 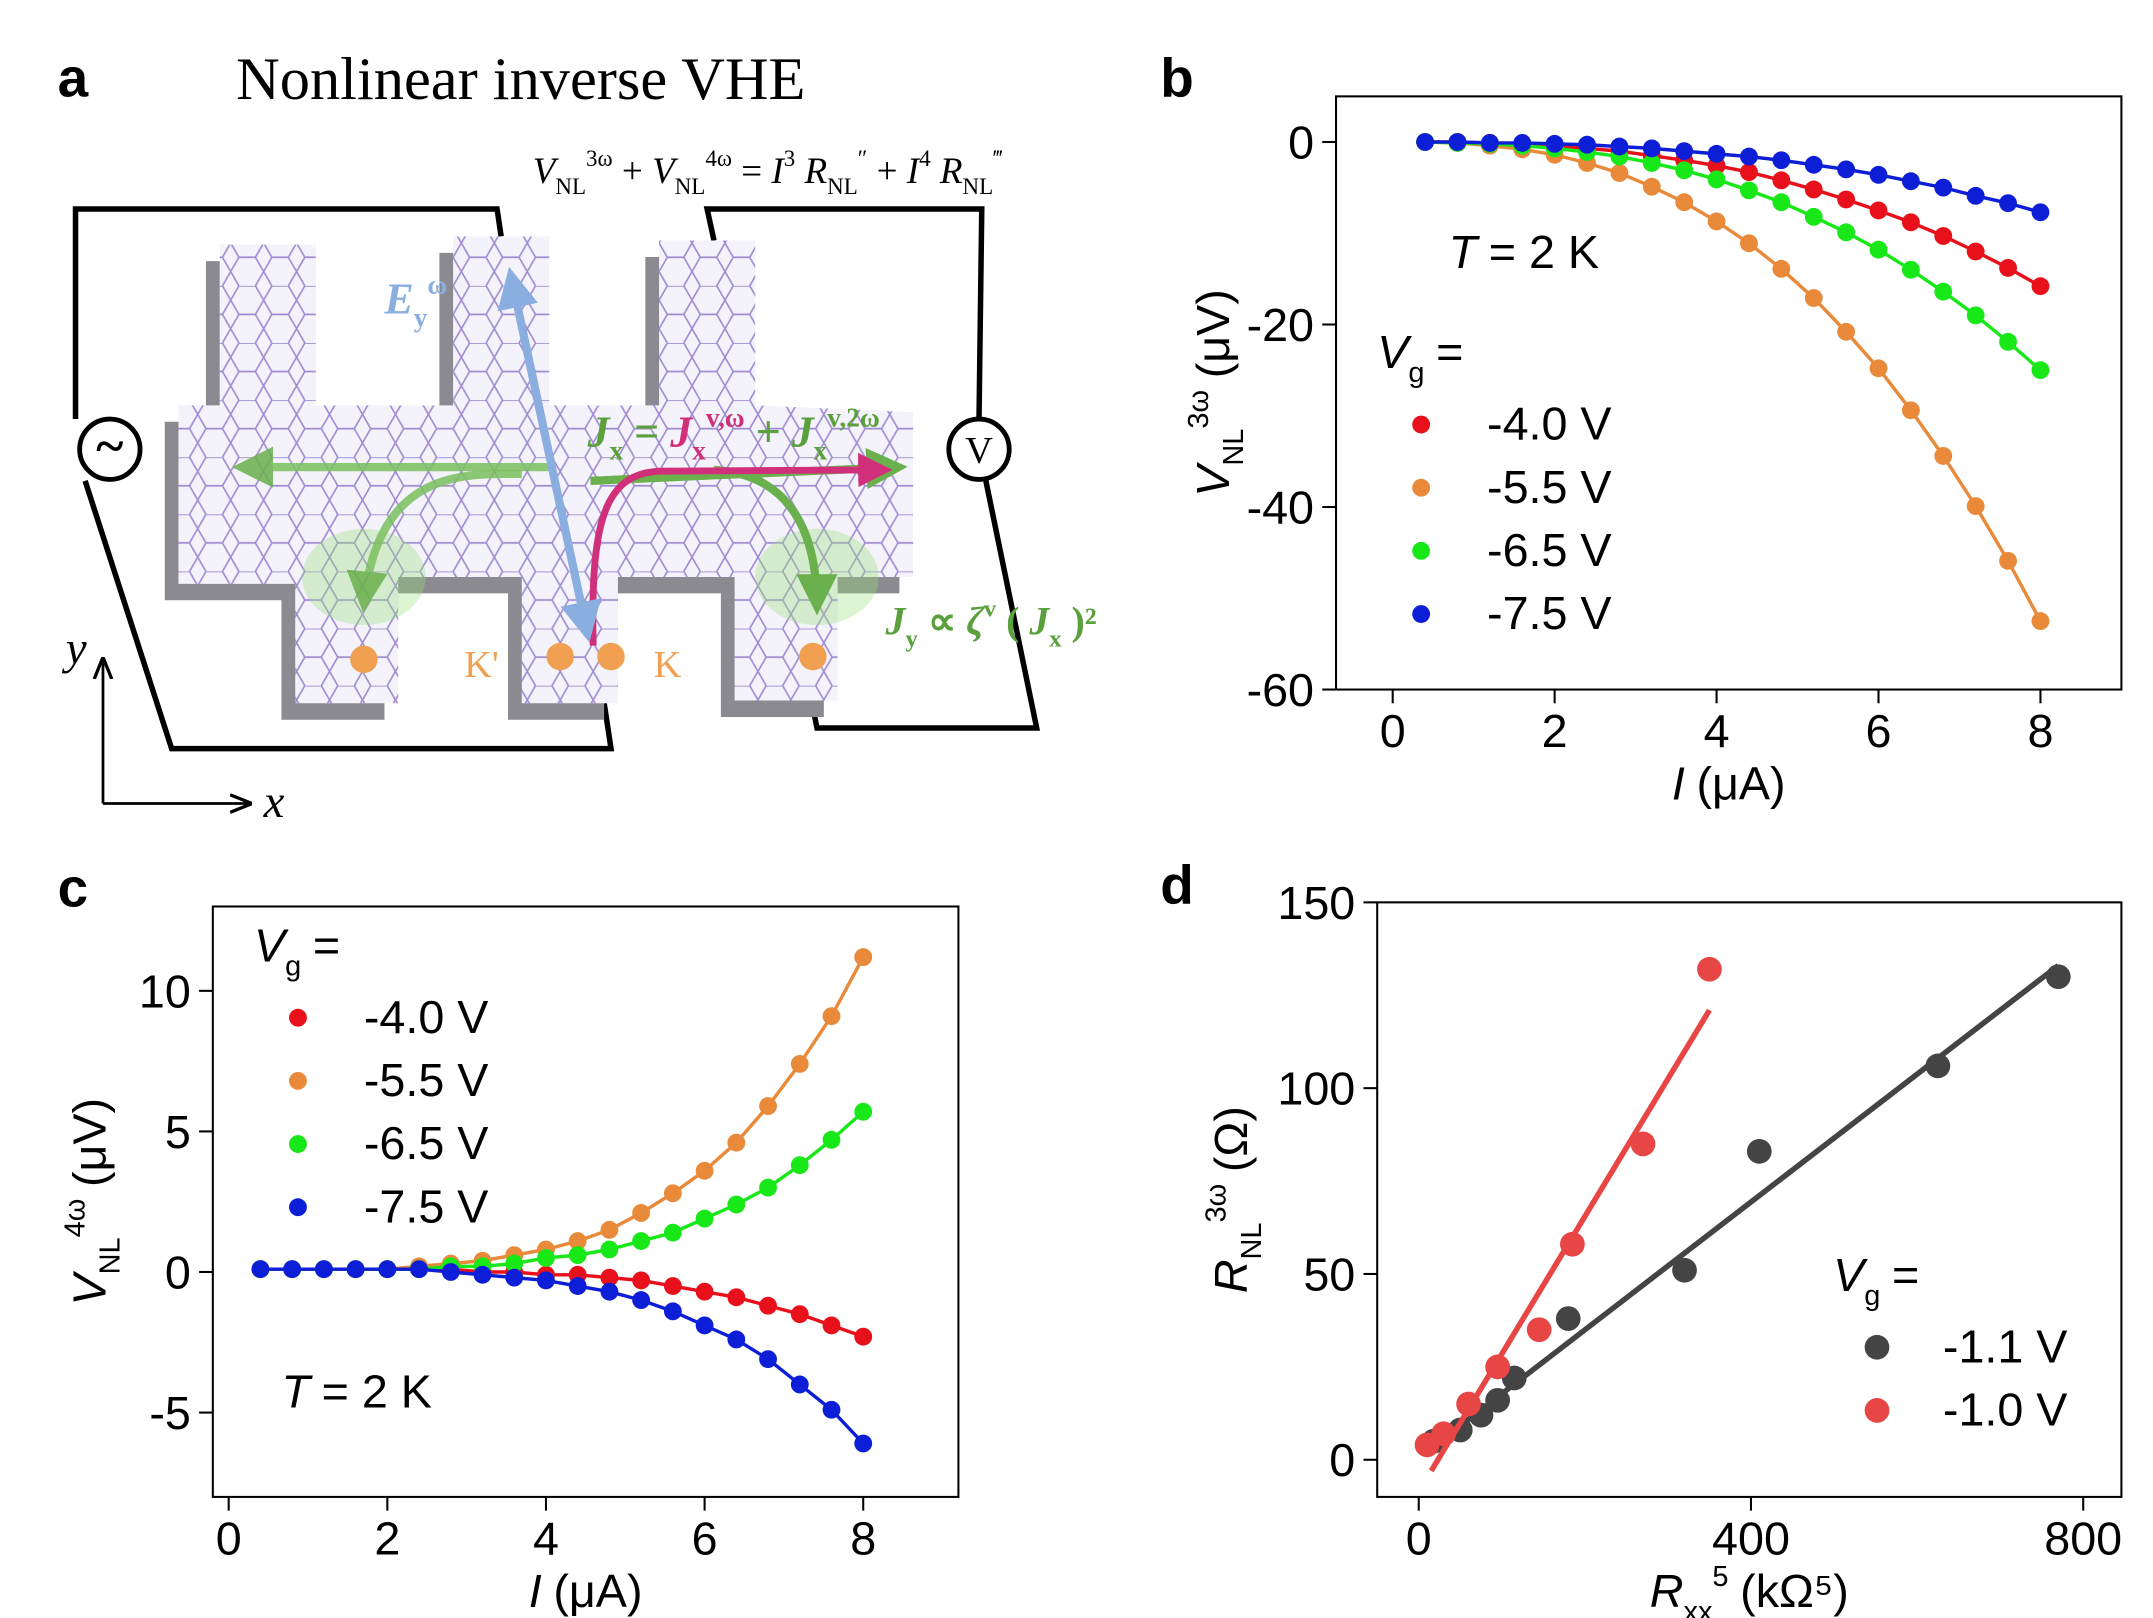 What do you see at coordinates (1316, 903) in the screenshot?
I see `y-tick-label: 150` at bounding box center [1316, 903].